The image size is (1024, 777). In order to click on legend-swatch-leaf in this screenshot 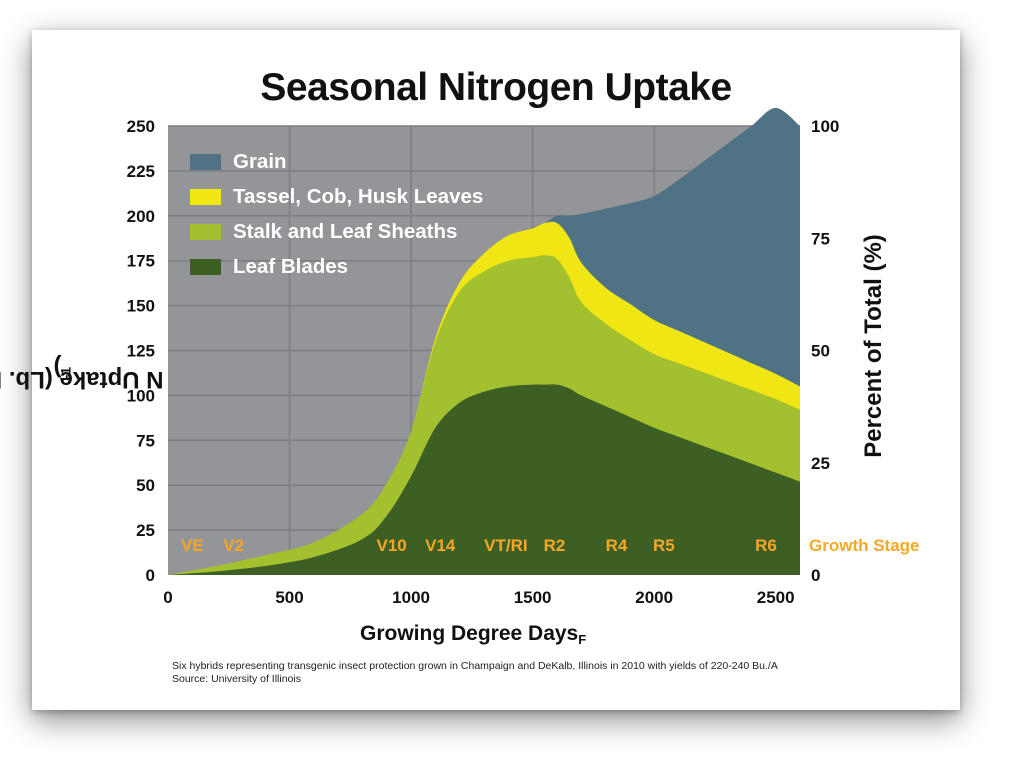, I will do `click(205, 266)`.